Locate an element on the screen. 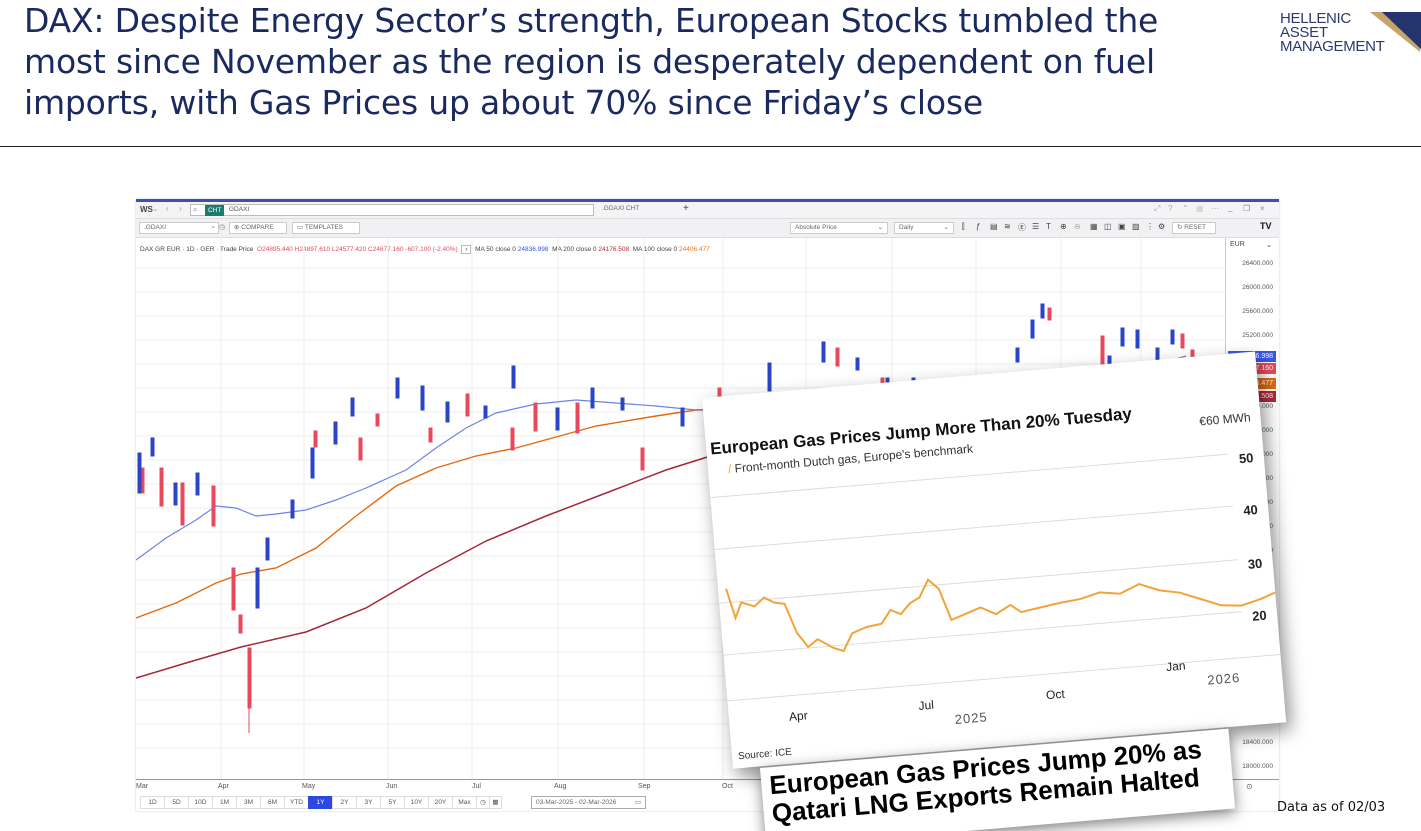 The height and width of the screenshot is (831, 1421). logo-line-2: ASSET is located at coordinates (1304, 32).